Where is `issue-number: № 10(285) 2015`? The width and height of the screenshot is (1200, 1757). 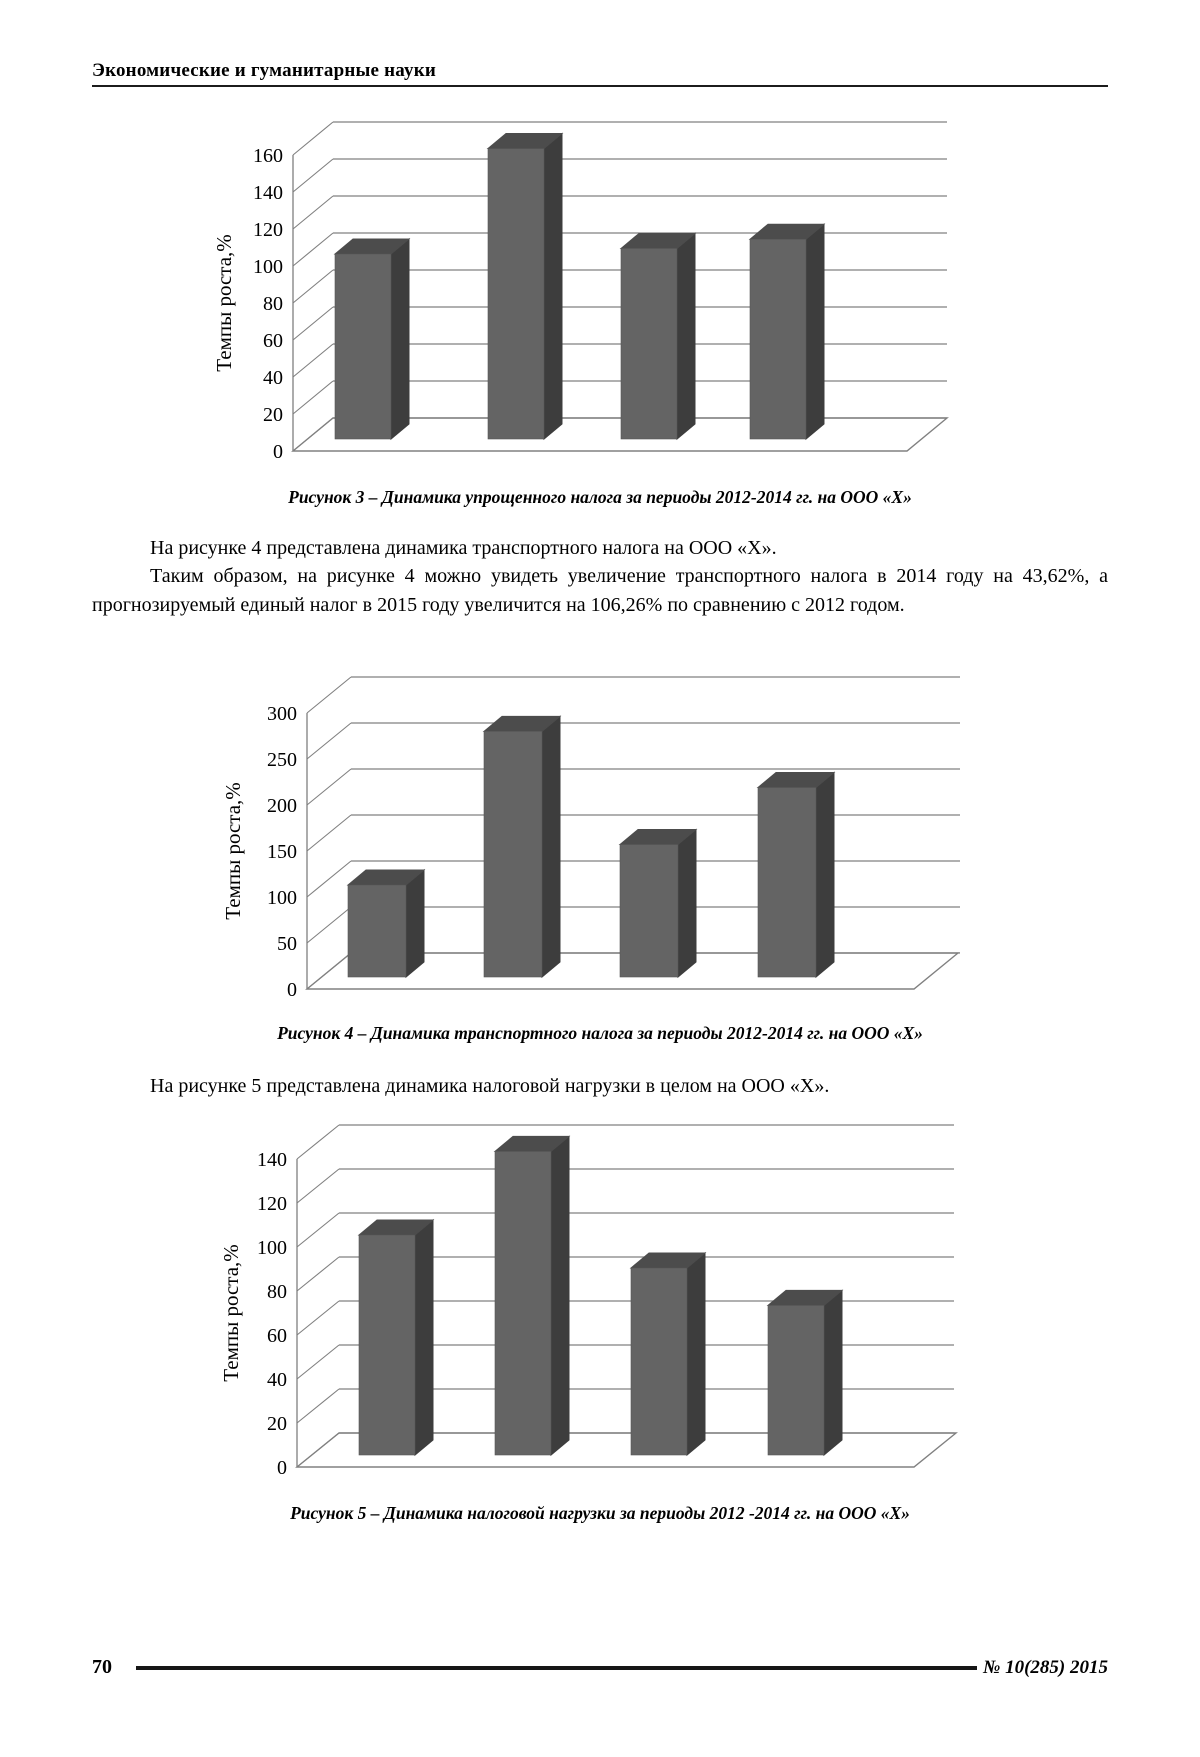
issue-number: № 10(285) 2015 is located at coordinates (1045, 1667).